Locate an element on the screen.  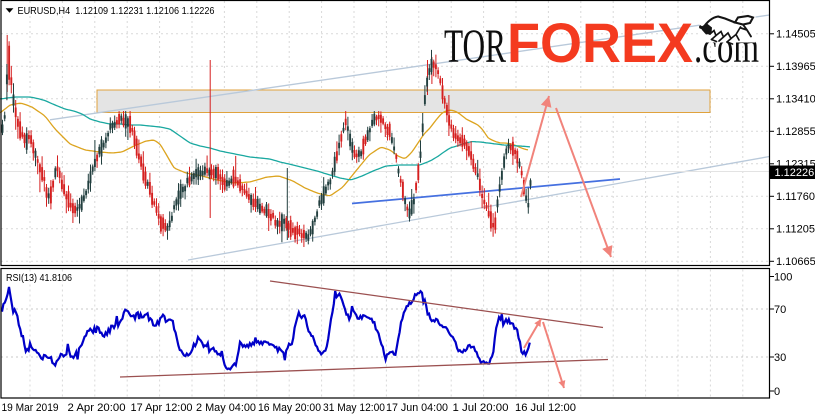
svg-text: 17 Apr 12:00 is located at coordinates (162, 408).